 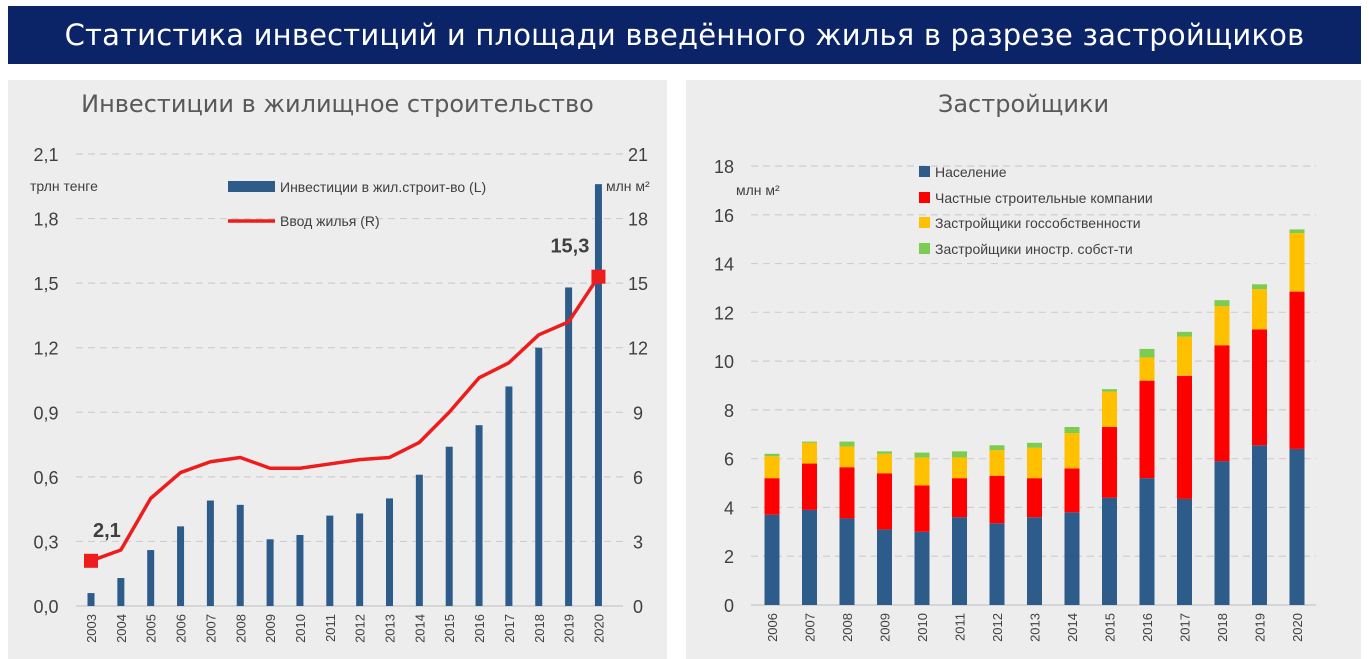 I want to click on legend-private-swatch, so click(x=924, y=197).